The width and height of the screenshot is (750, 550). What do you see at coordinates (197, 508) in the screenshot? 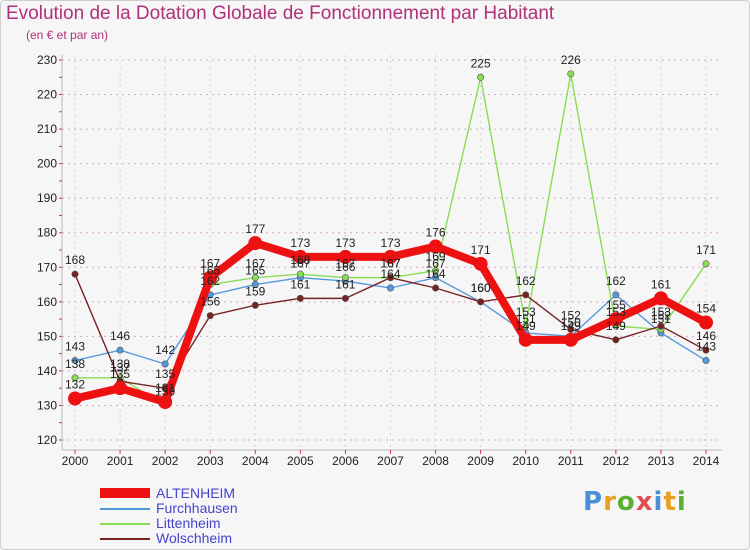
I see `legend-label-furchhausen: Furchhausen` at bounding box center [197, 508].